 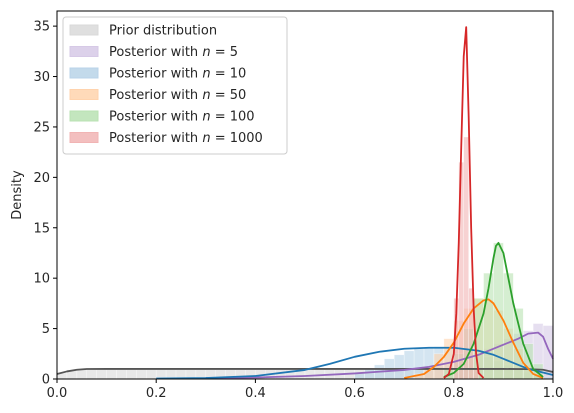 I want to click on y-tick-label: 15, so click(x=41, y=228).